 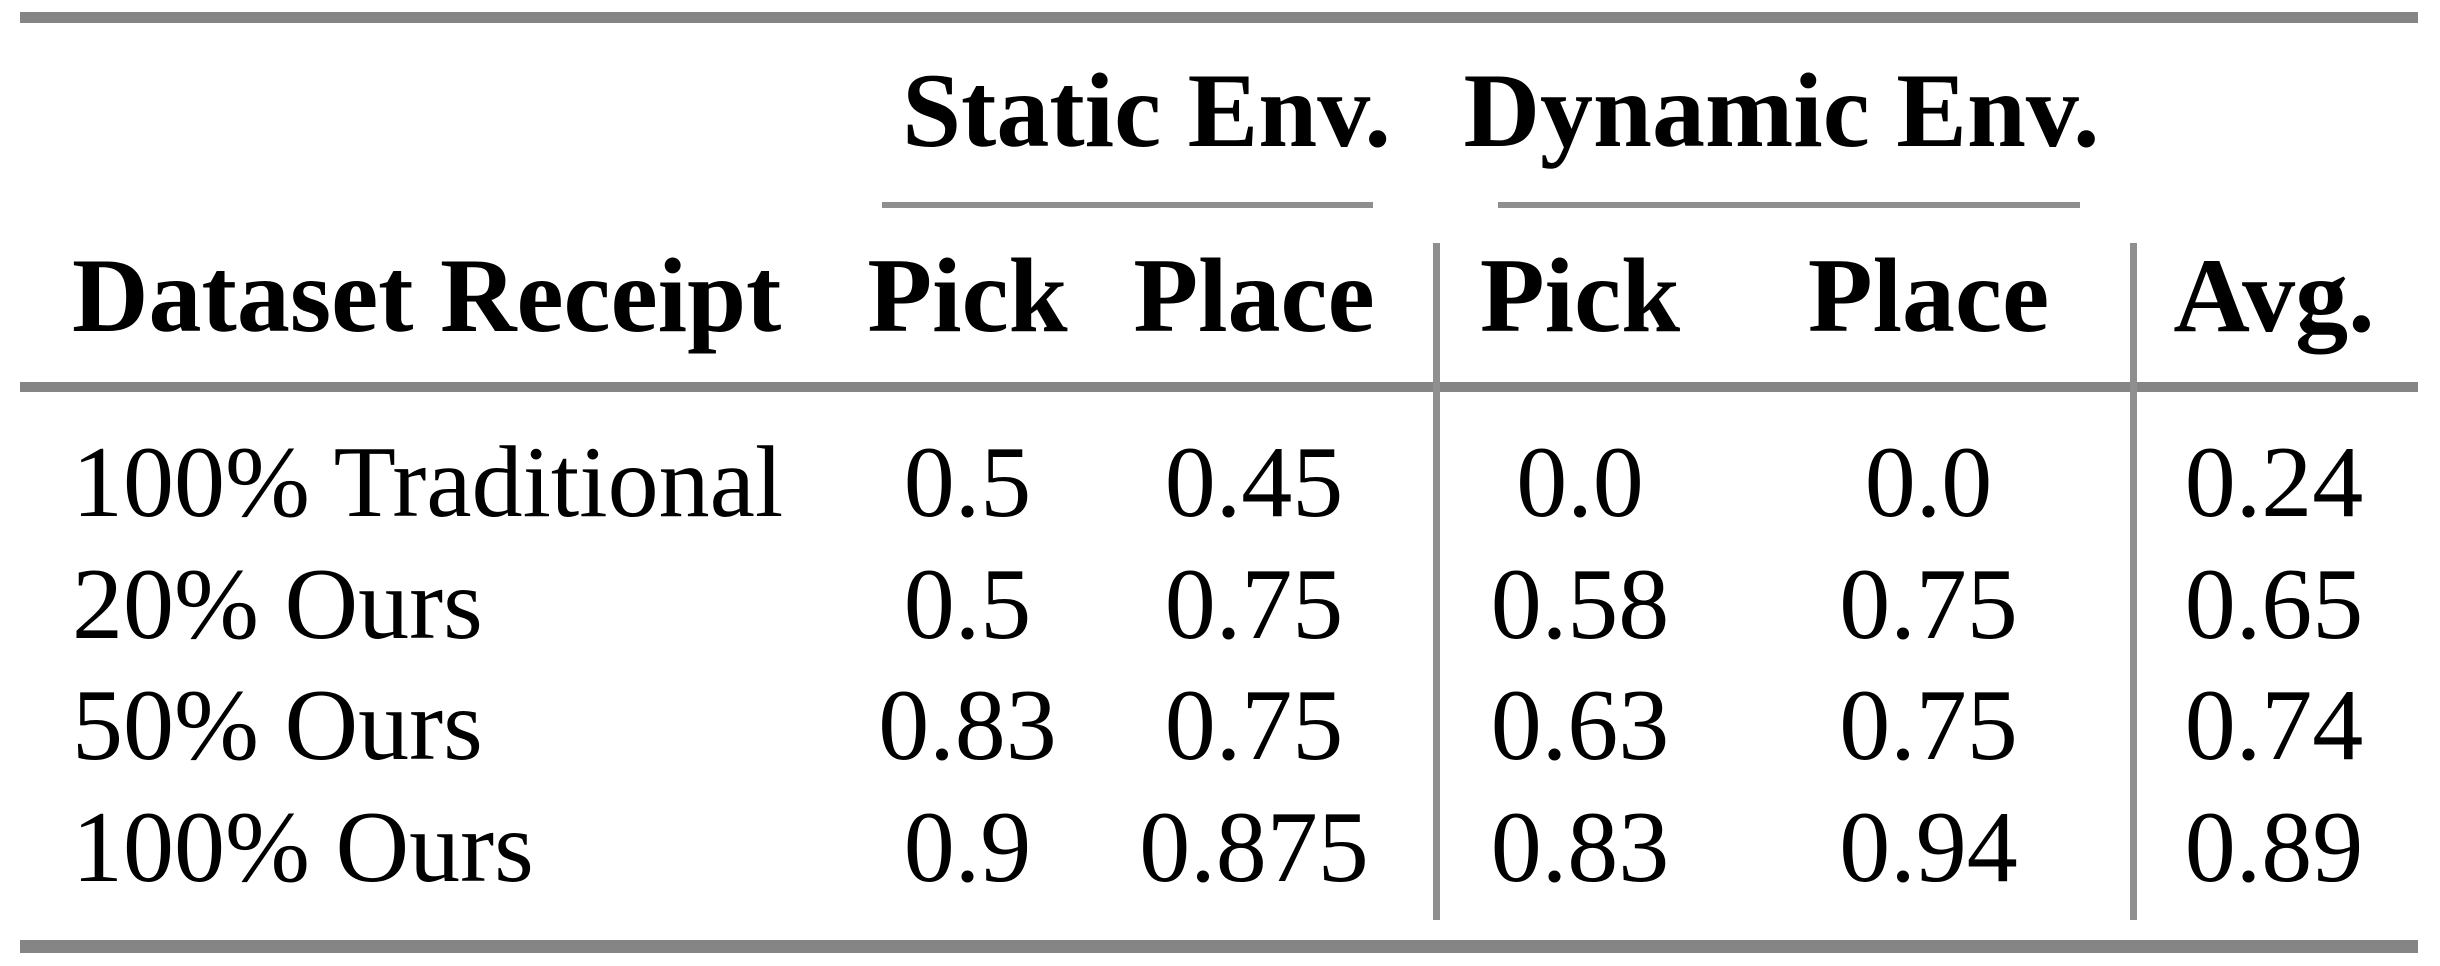 I want to click on header-dynamic-place: Place, so click(x=1928, y=295).